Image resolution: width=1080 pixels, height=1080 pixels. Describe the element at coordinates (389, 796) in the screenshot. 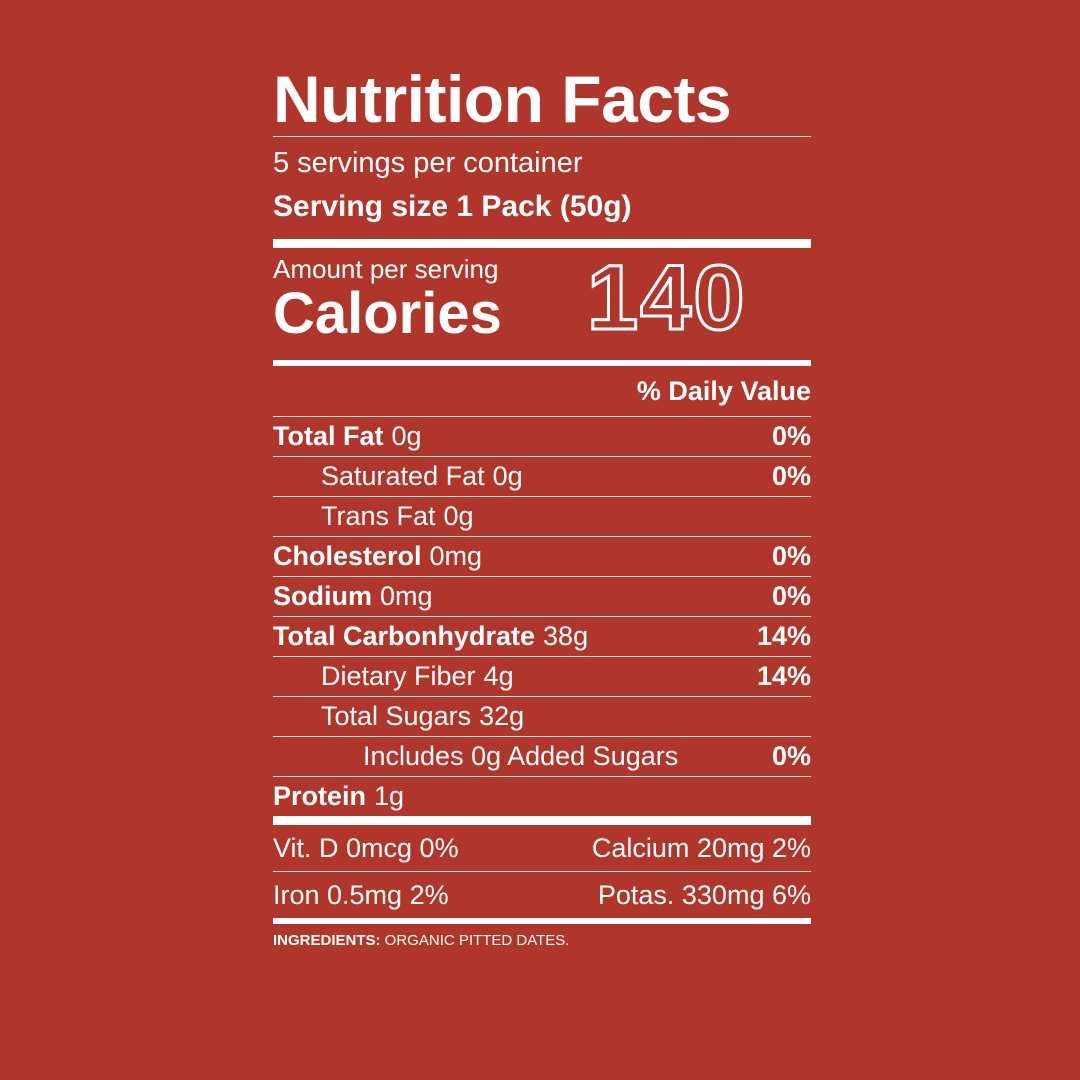

I see `nutrient-amount: 1g` at that location.